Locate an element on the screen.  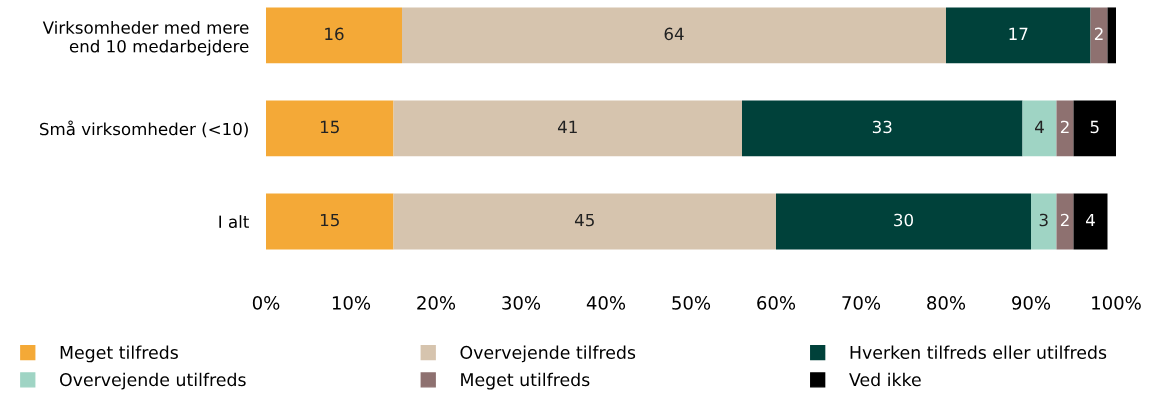
data-label: 33 is located at coordinates (882, 127).